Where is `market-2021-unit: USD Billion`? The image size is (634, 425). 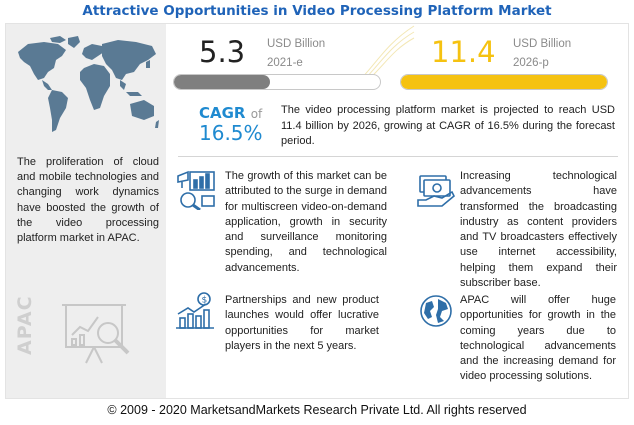 market-2021-unit: USD Billion is located at coordinates (296, 44).